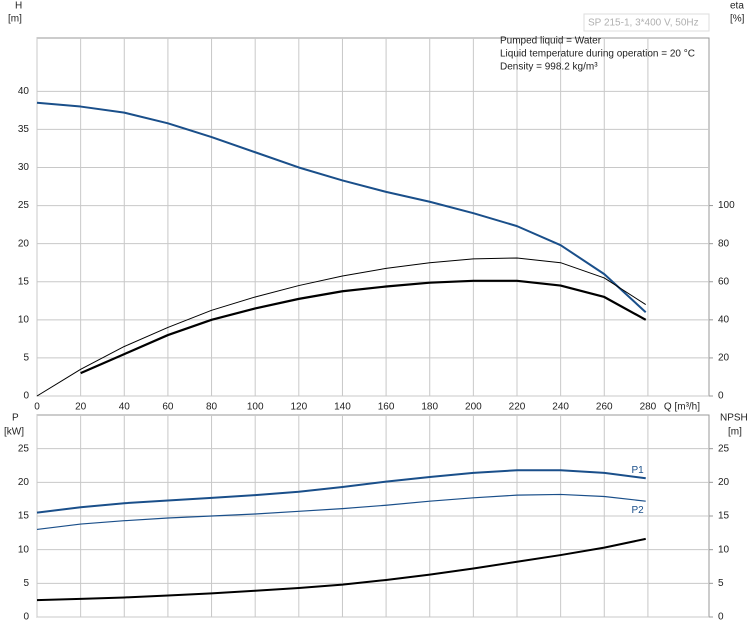 This screenshot has width=754, height=628. What do you see at coordinates (724, 243) in the screenshot?
I see `y2-tick-label: 80` at bounding box center [724, 243].